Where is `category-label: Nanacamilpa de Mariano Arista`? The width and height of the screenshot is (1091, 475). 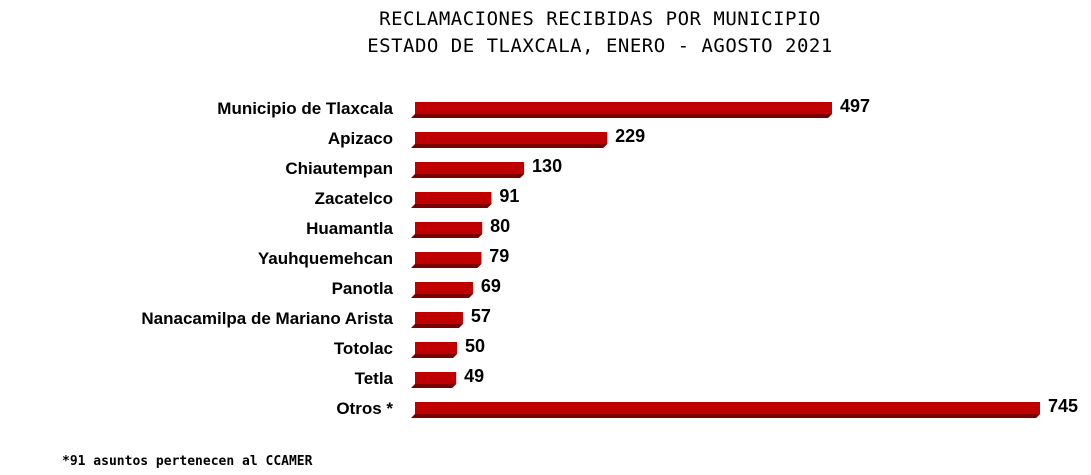 category-label: Nanacamilpa de Mariano Arista is located at coordinates (267, 318).